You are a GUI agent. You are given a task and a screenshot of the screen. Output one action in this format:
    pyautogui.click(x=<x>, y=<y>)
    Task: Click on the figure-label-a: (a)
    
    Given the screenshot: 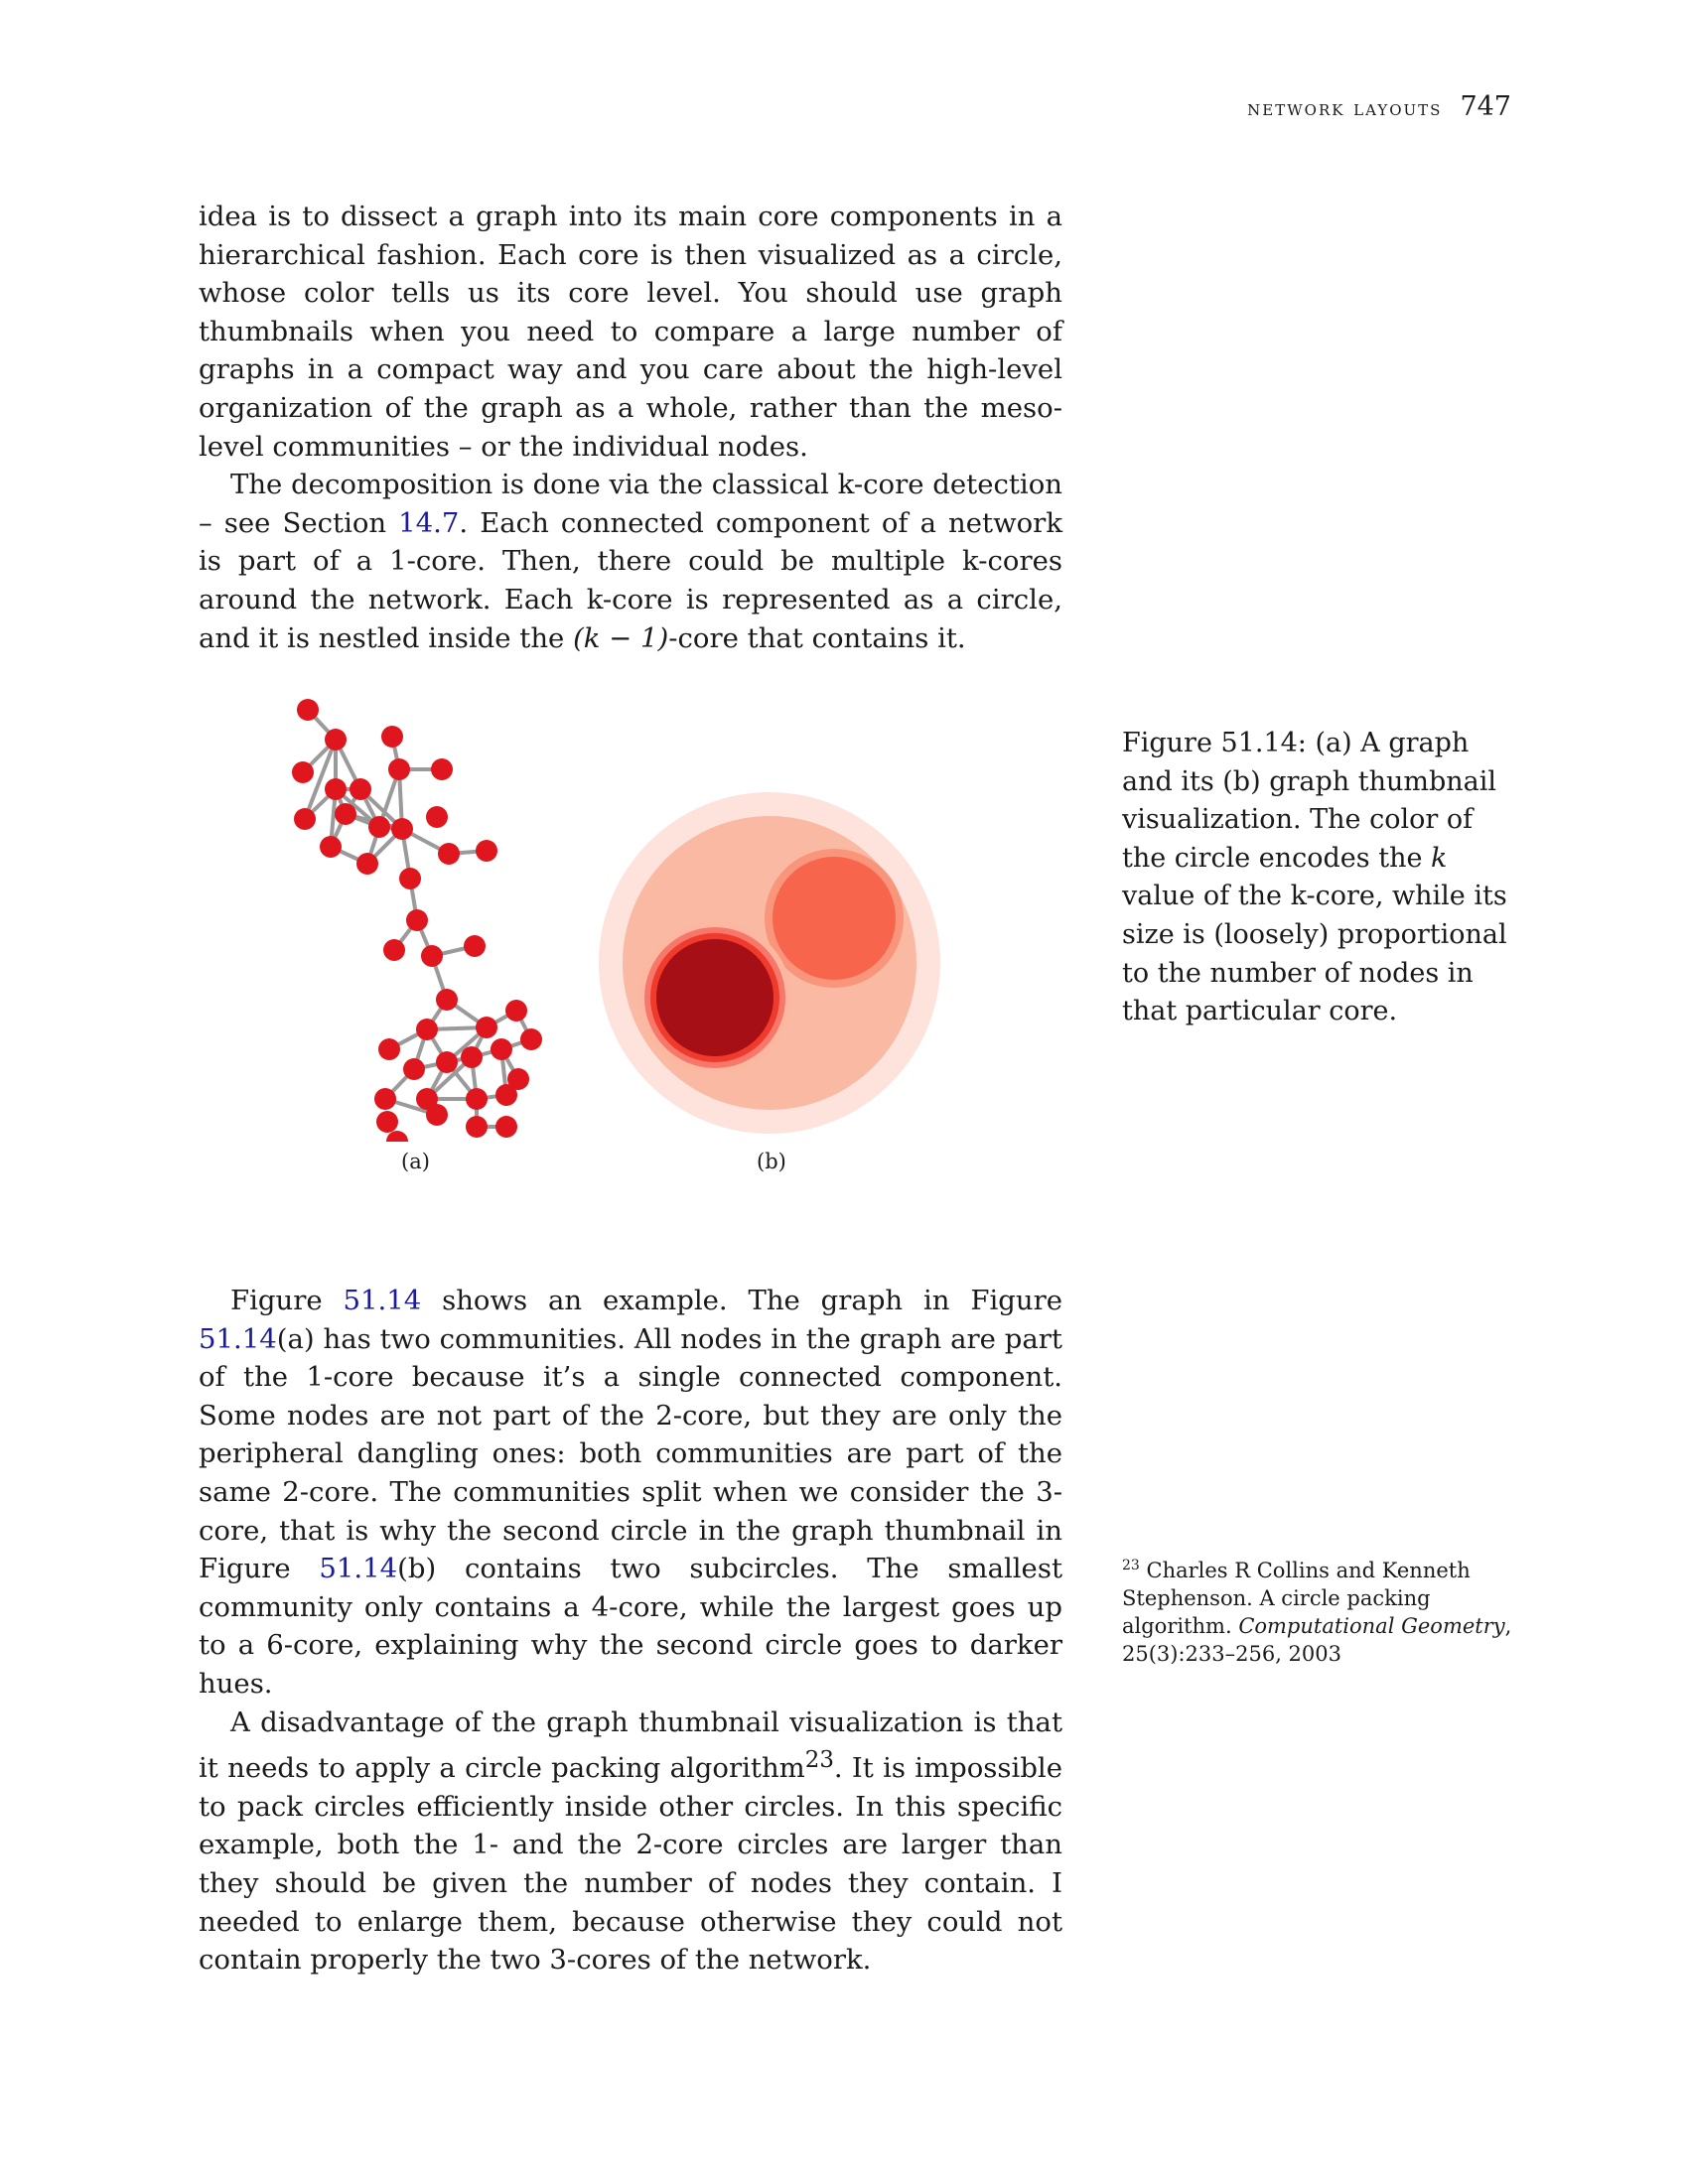 What is the action you would take?
    pyautogui.click(x=415, y=1161)
    